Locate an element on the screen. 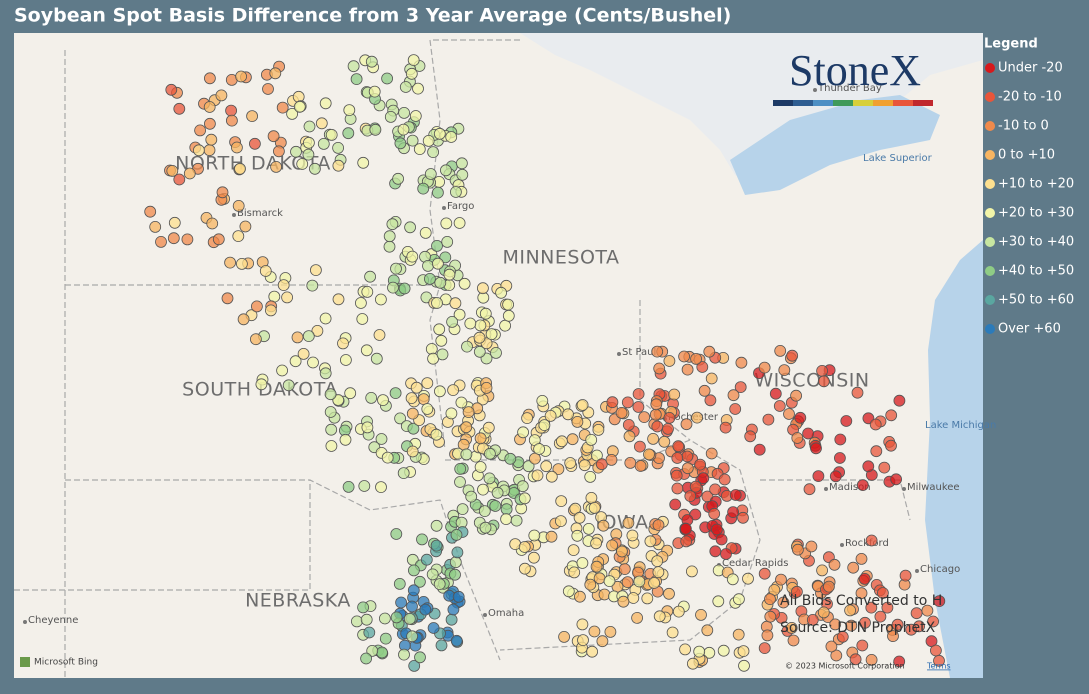 The image size is (1089, 694). city-label: Cedar Rapids is located at coordinates (755, 563).